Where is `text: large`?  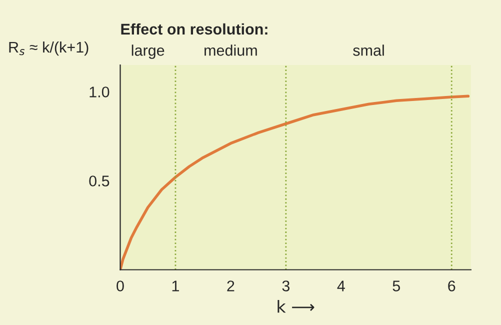 text: large is located at coordinates (148, 51).